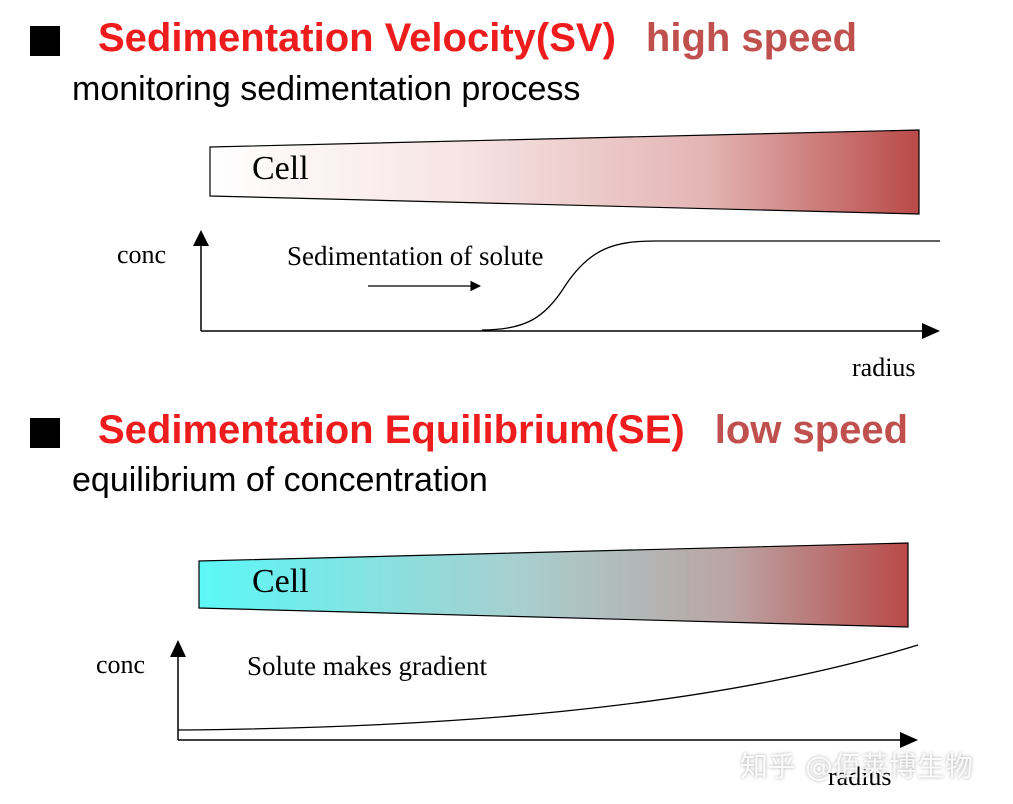 The image size is (1013, 804). What do you see at coordinates (45, 433) in the screenshot?
I see `bullet-square-se` at bounding box center [45, 433].